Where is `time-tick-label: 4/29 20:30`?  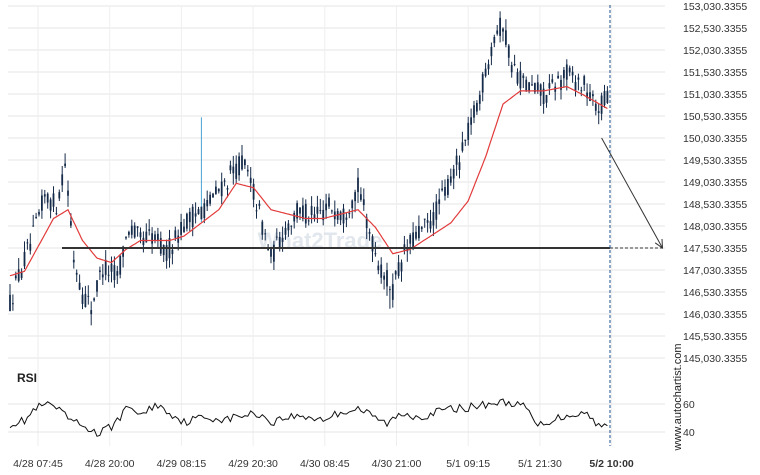
time-tick-label: 4/29 20:30 is located at coordinates (253, 464).